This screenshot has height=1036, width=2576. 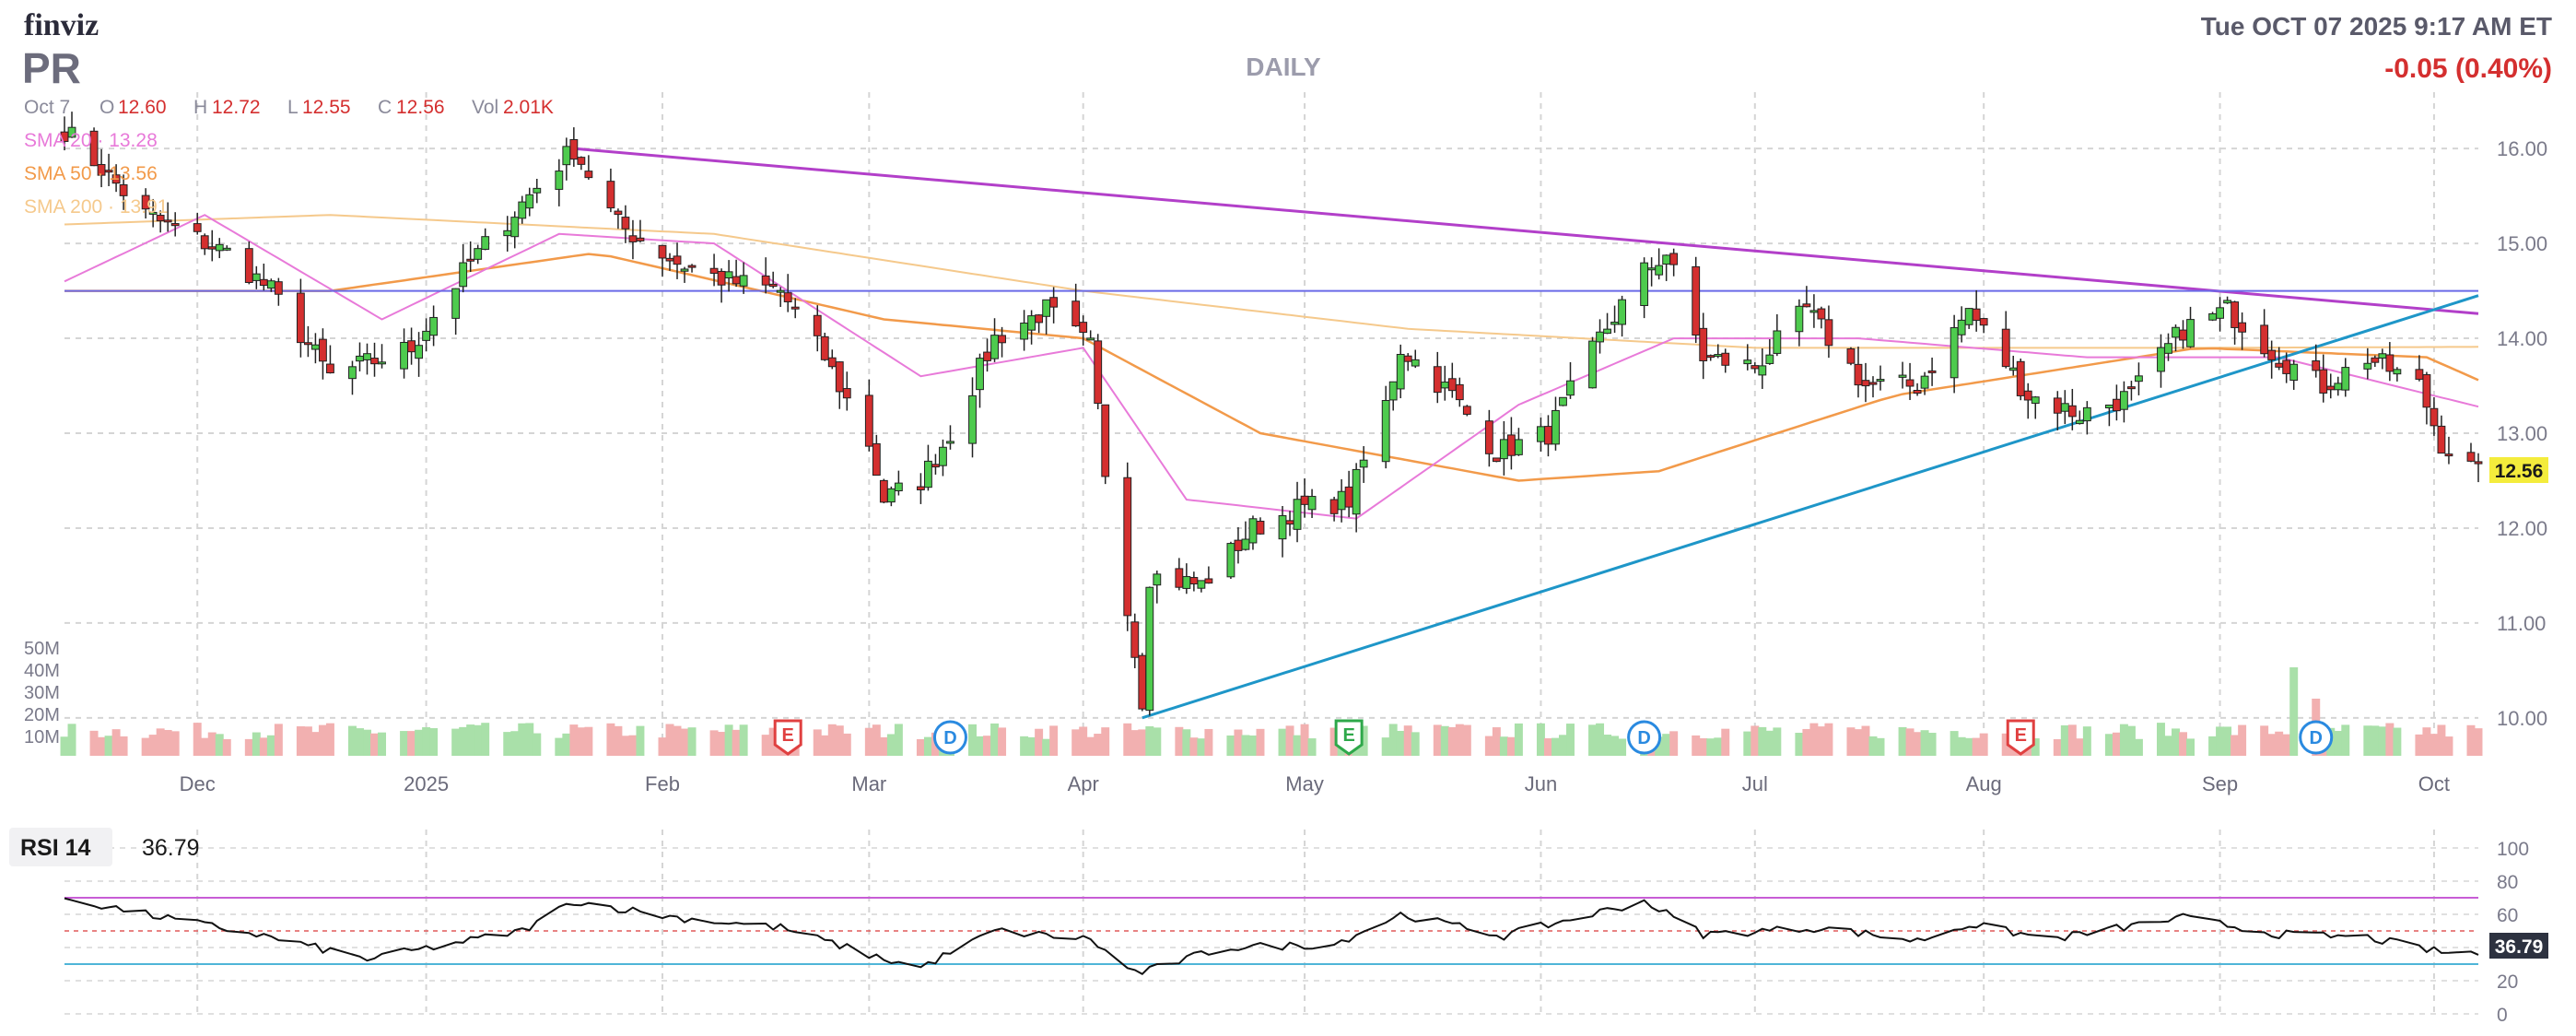 I want to click on sma200-line, so click(x=1271, y=282).